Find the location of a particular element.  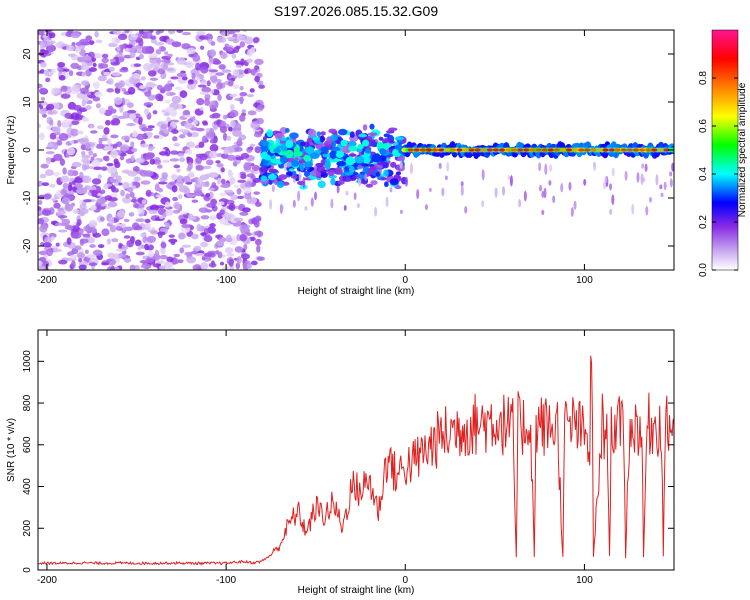

snr-x-tick-label: 100 is located at coordinates (584, 580).